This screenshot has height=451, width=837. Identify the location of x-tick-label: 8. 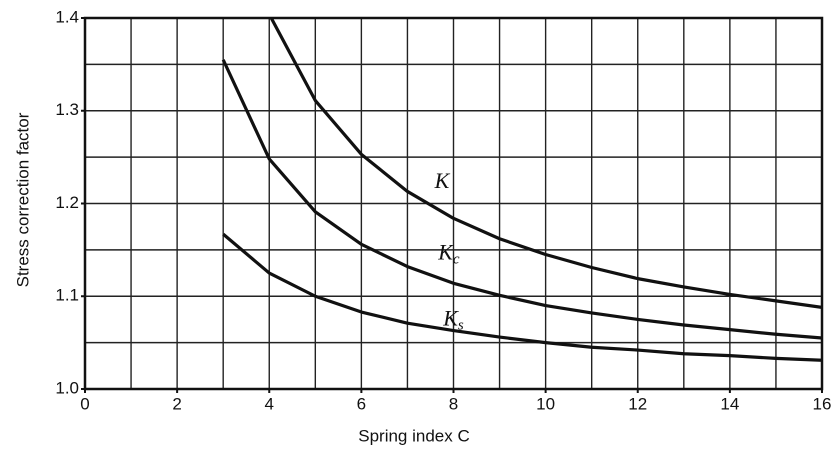
(453, 403).